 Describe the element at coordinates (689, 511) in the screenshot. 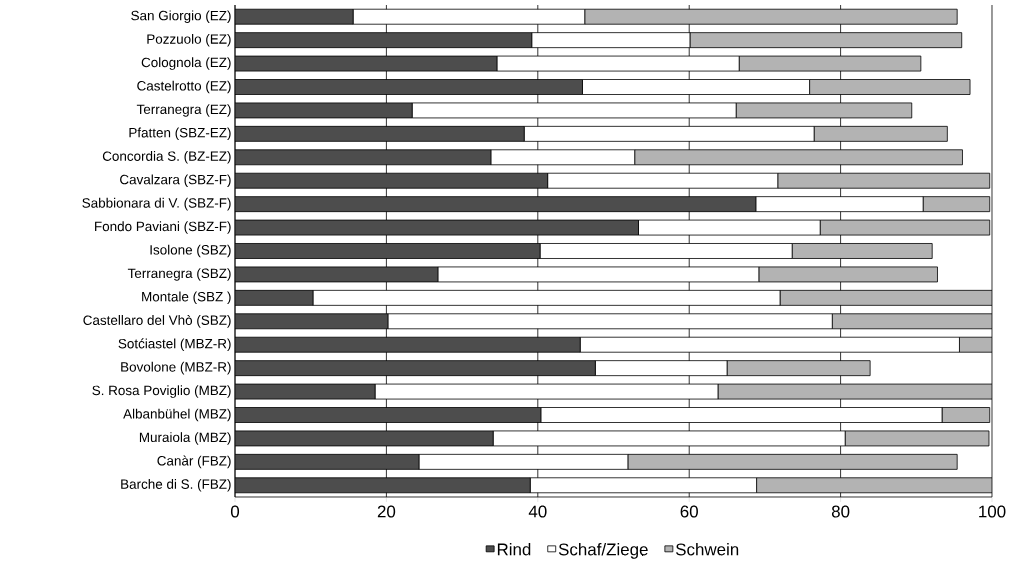

I see `x-tick-label: 60` at that location.